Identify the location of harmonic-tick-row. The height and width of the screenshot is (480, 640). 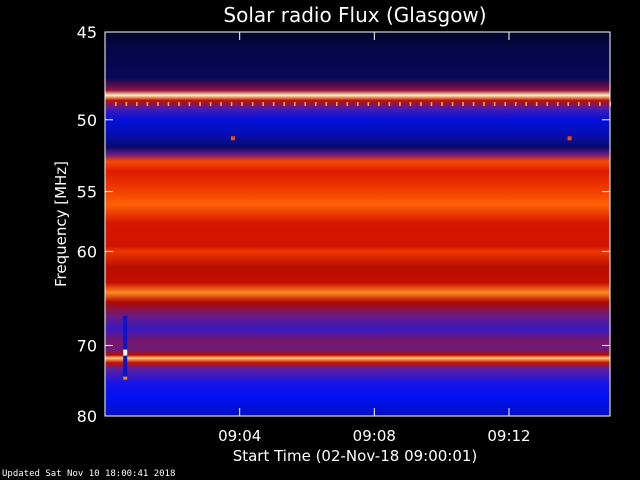
(363, 104).